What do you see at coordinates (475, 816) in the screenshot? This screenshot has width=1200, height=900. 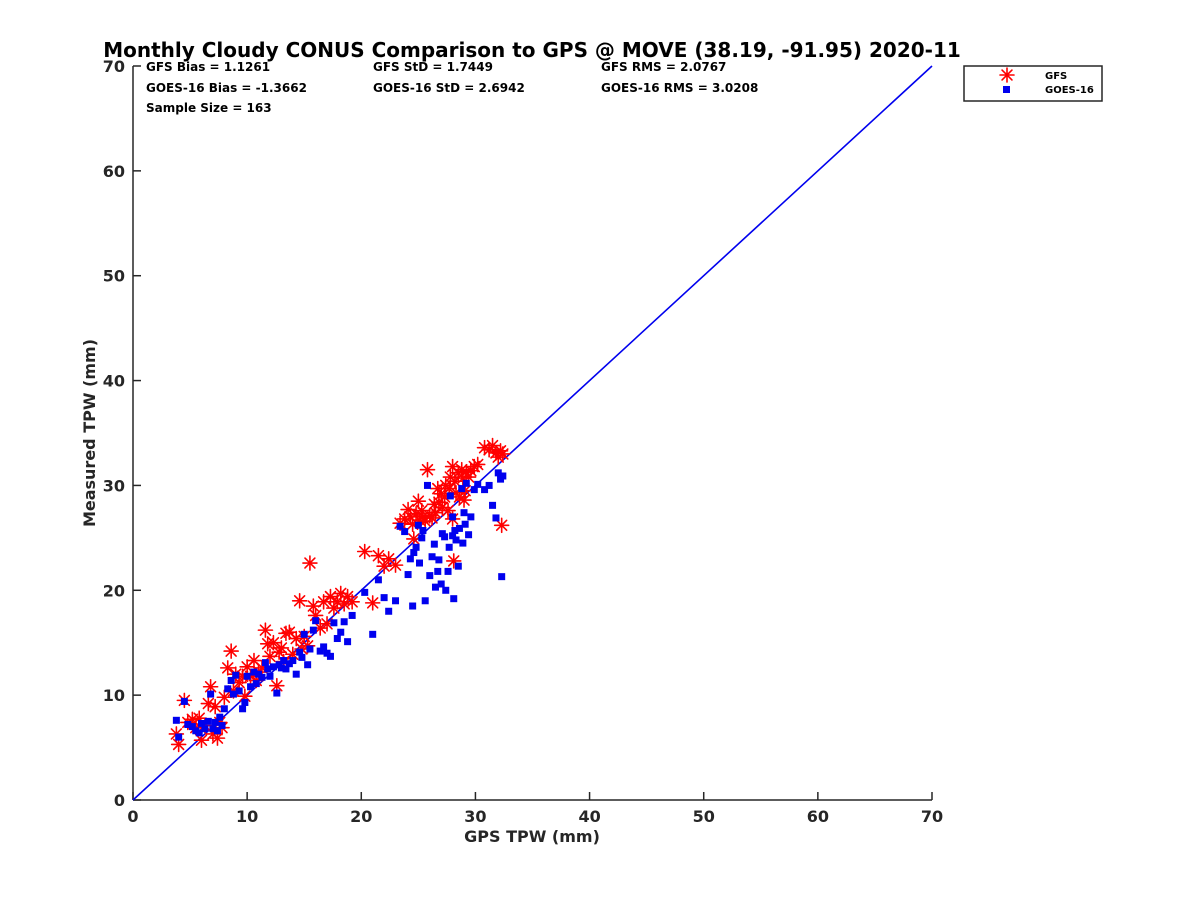 I see `x-tick-label: 30` at bounding box center [475, 816].